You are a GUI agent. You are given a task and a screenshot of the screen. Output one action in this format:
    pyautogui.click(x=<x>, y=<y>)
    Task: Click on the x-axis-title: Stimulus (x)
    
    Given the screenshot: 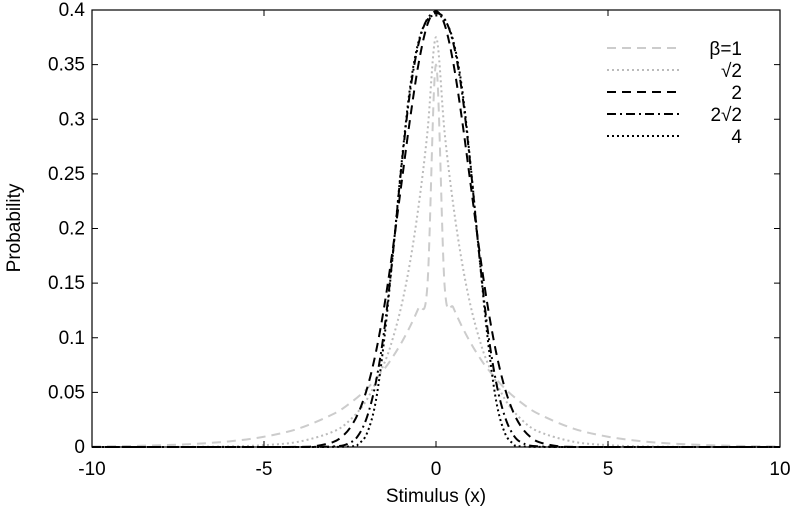 What is the action you would take?
    pyautogui.click(x=436, y=496)
    